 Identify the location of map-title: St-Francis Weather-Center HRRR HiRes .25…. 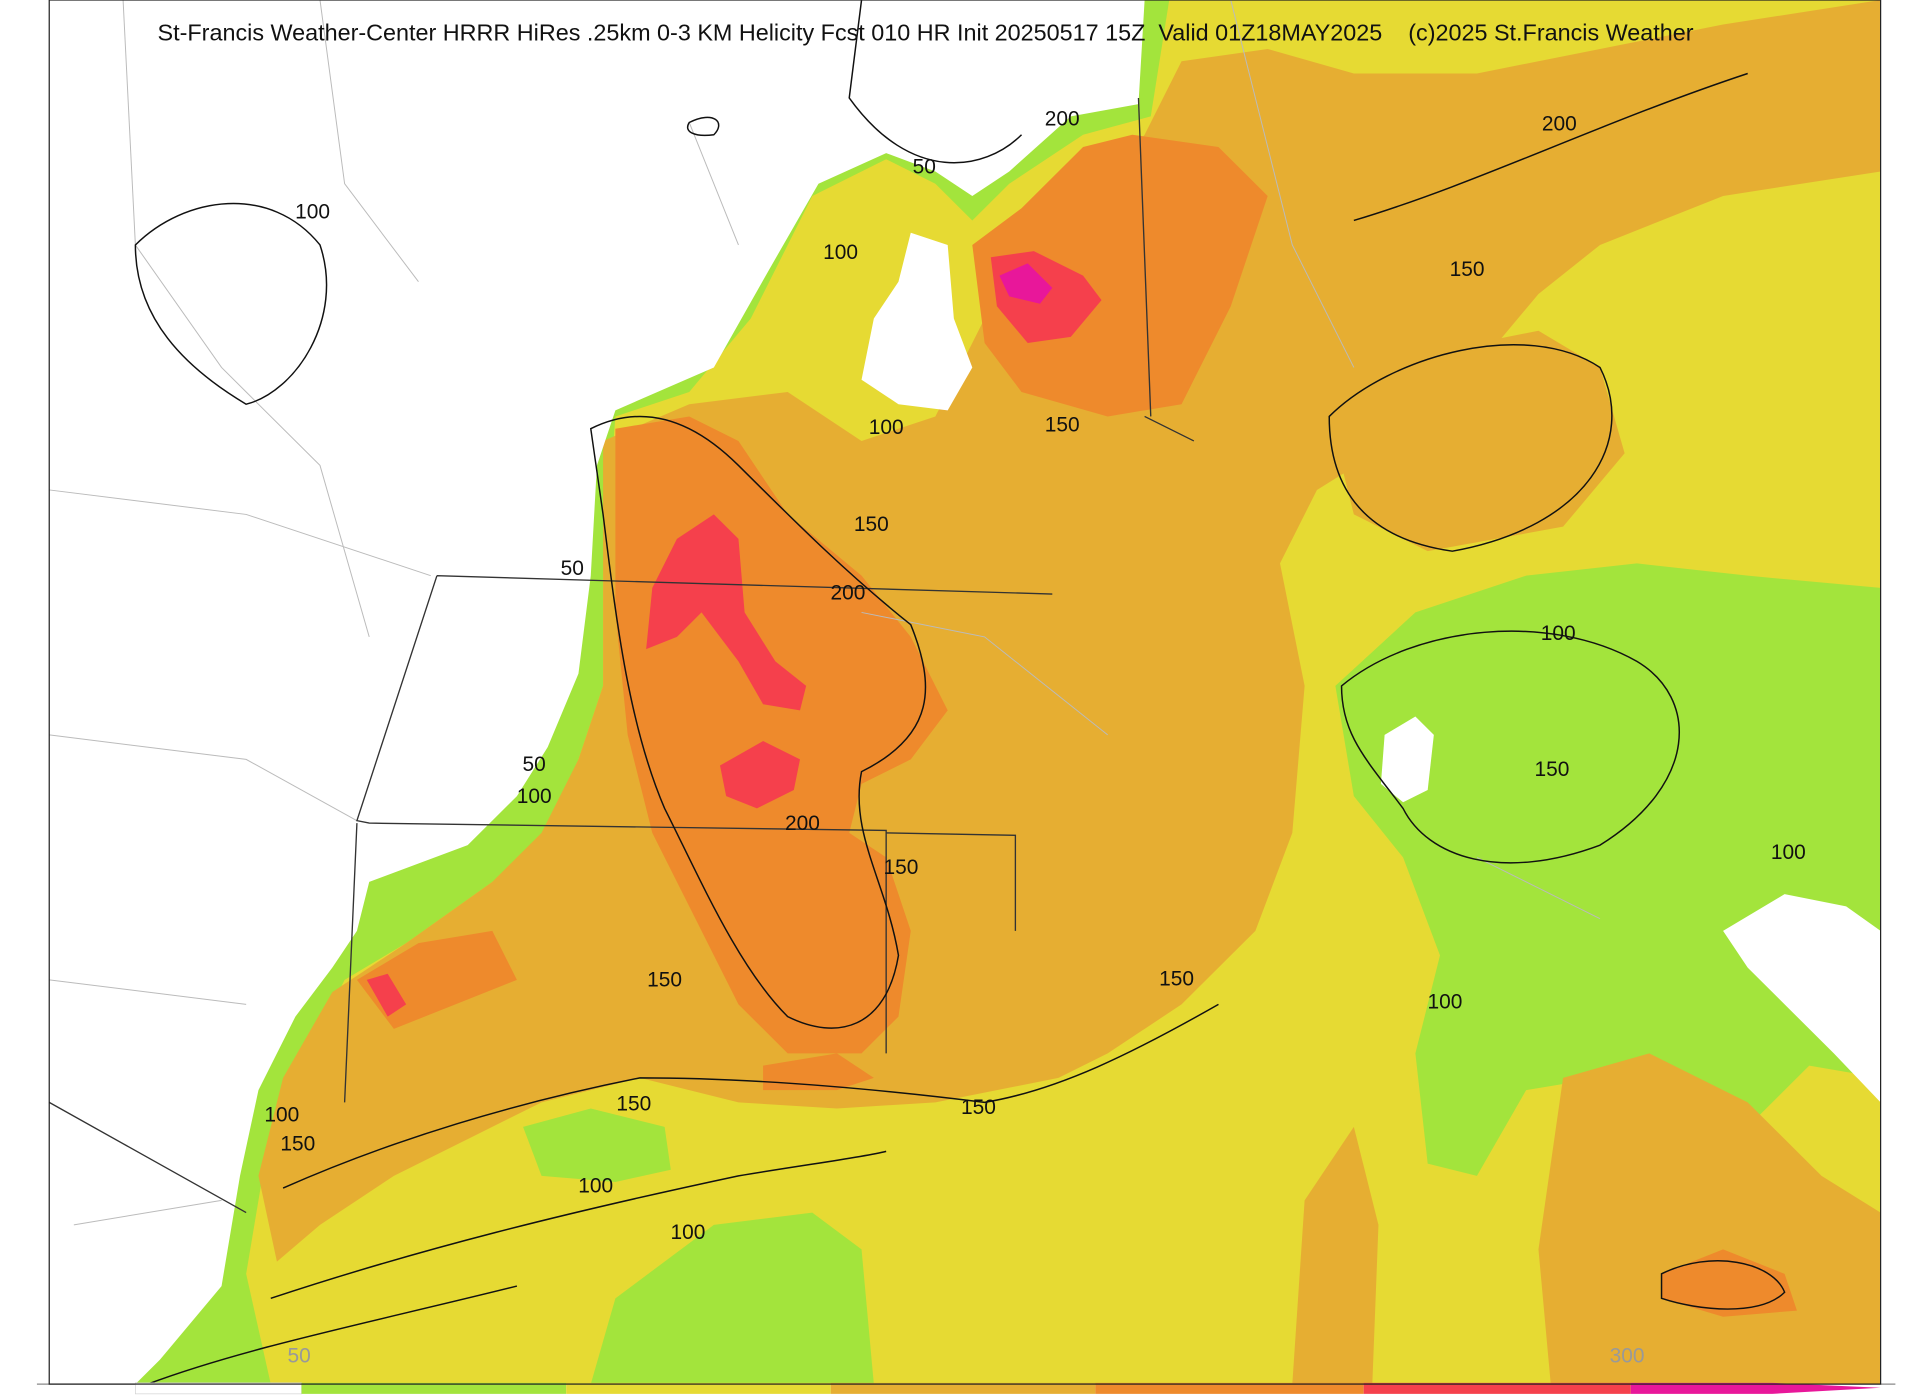
(926, 32).